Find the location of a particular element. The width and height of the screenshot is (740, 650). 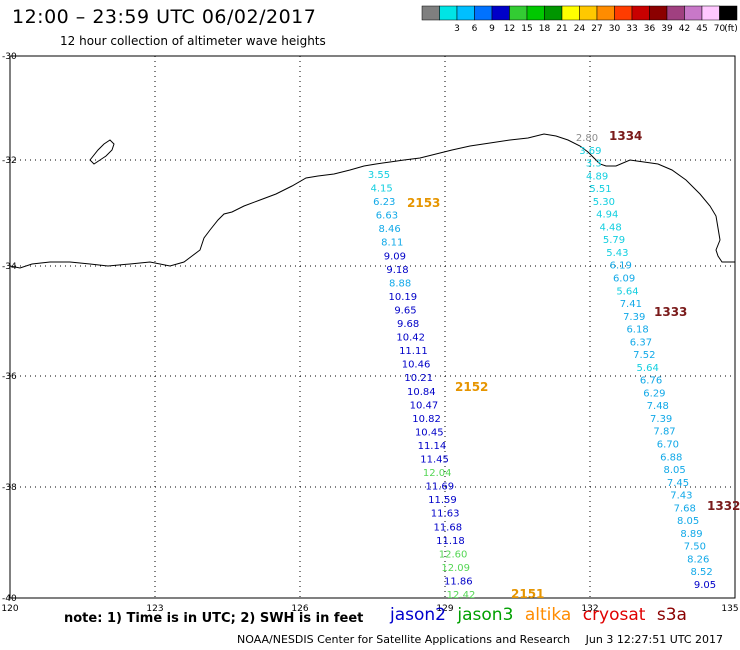

swh-value-label: 6.88 is located at coordinates (671, 457).